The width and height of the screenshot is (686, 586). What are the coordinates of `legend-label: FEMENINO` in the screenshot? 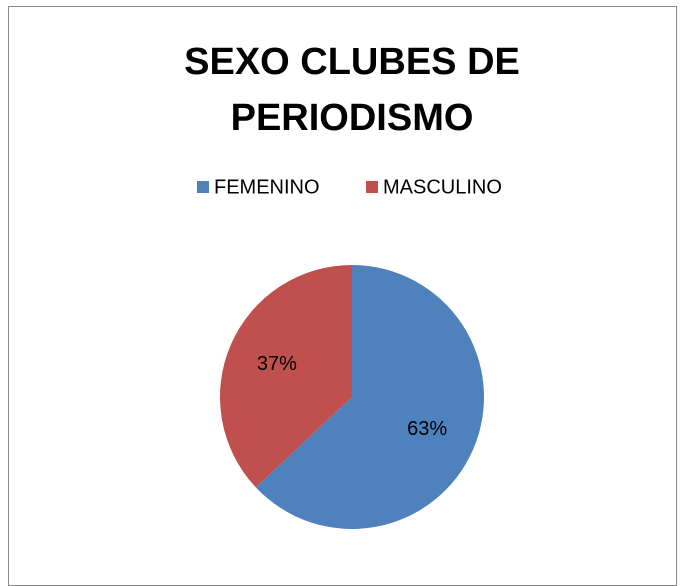 It's located at (267, 187).